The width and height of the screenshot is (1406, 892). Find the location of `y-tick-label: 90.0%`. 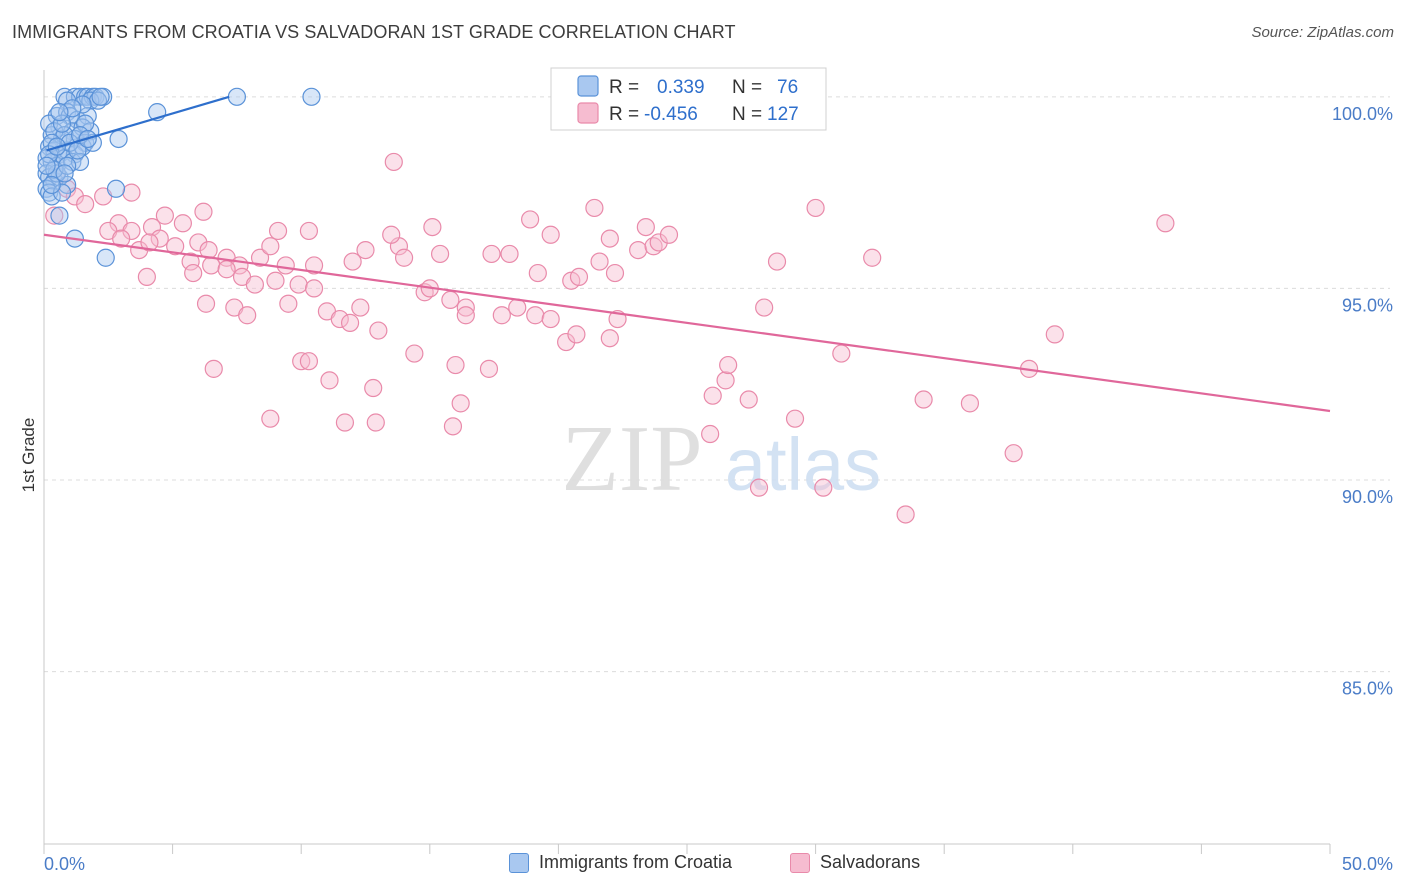

y-tick-label: 90.0% is located at coordinates (1367, 497).